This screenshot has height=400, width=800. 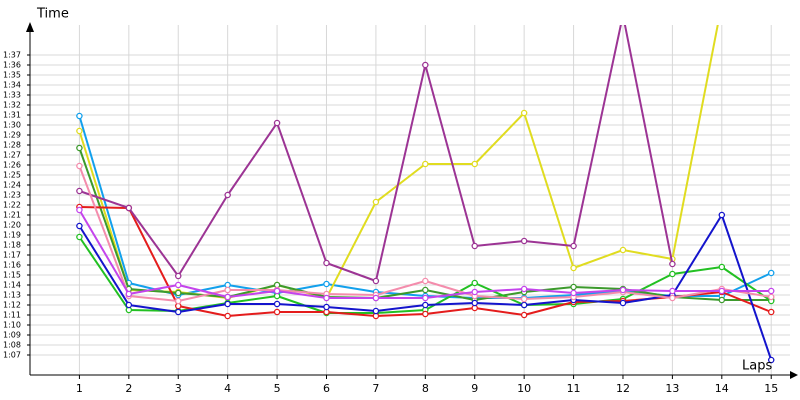 What do you see at coordinates (794, 375) in the screenshot?
I see `x-axis-arrow` at bounding box center [794, 375].